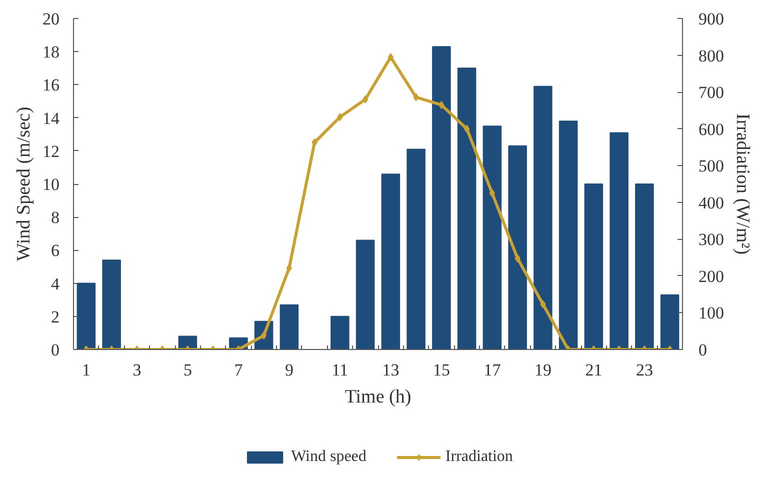 This screenshot has height=477, width=765. What do you see at coordinates (51, 85) in the screenshot?
I see `y-tick-label: 16` at bounding box center [51, 85].